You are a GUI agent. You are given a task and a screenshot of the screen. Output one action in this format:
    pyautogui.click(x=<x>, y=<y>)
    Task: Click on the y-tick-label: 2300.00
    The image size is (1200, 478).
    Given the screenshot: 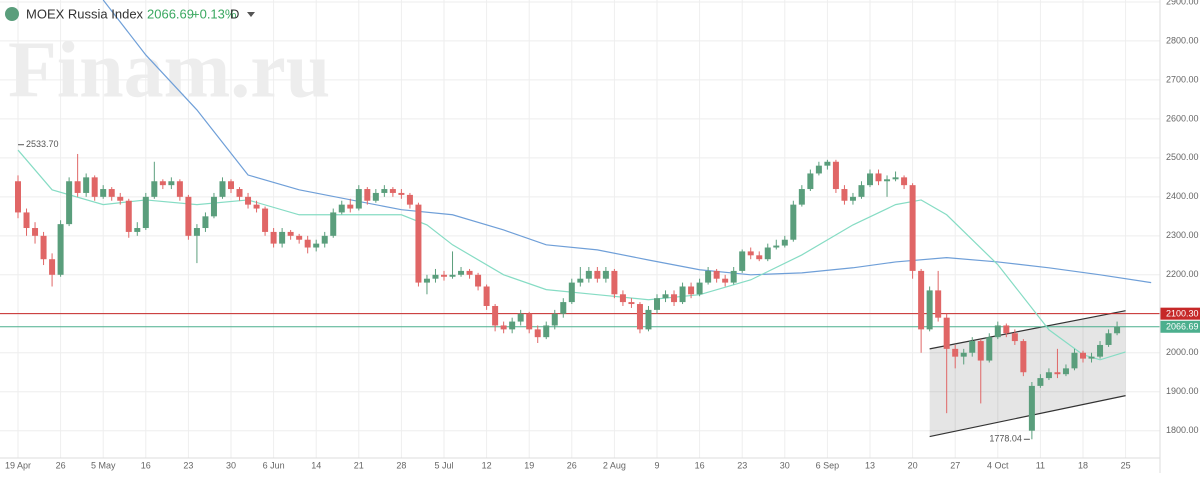 What is the action you would take?
    pyautogui.click(x=1182, y=235)
    